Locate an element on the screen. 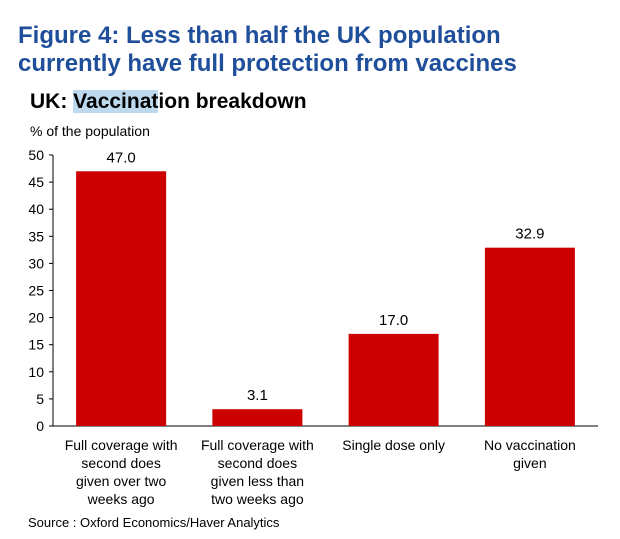  y-tick-label: 40 is located at coordinates (36, 209).